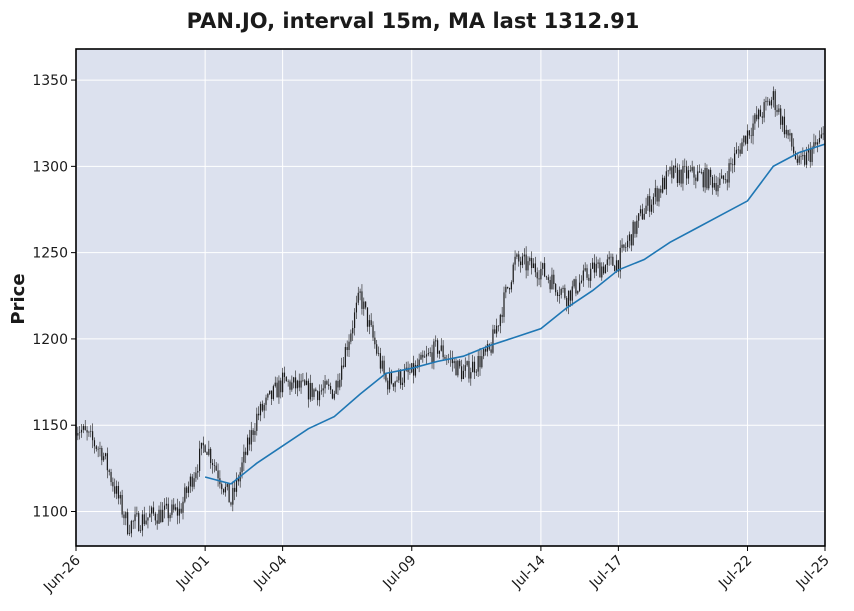 This screenshot has width=854, height=611. Describe the element at coordinates (413, 21) in the screenshot. I see `chart-title: PAN.JO, interval 15m, MA last 1312.91` at that location.